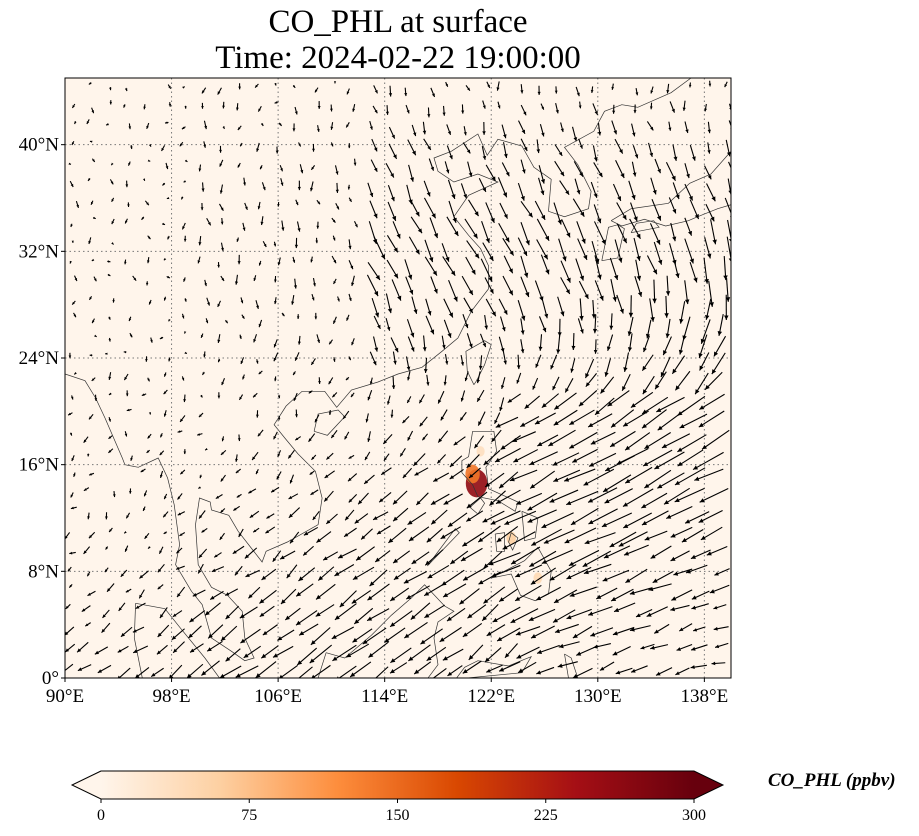 This screenshot has width=919, height=836. I want to click on colorbar-tick-label: 300, so click(694, 815).